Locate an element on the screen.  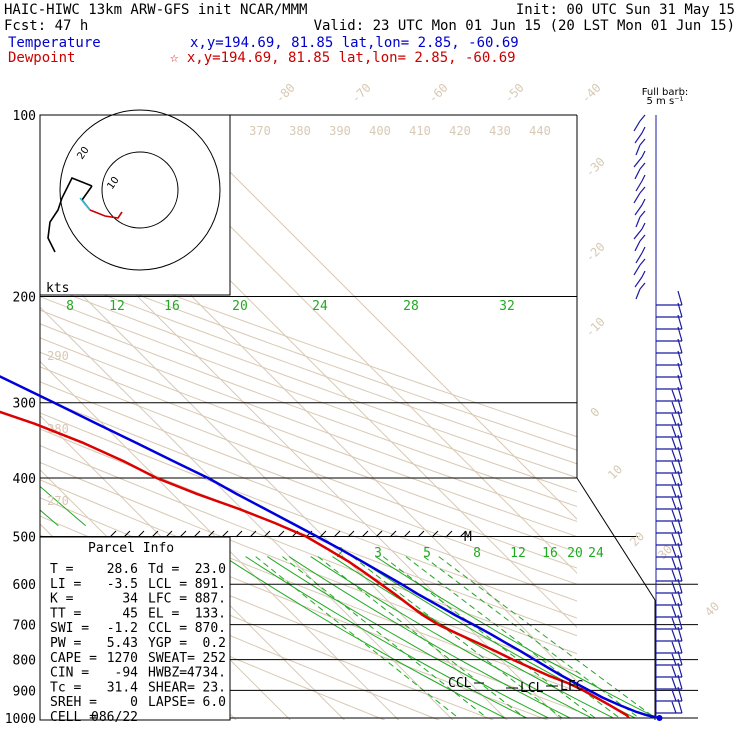
parcel-row-label: PW = is located at coordinates (65, 643).